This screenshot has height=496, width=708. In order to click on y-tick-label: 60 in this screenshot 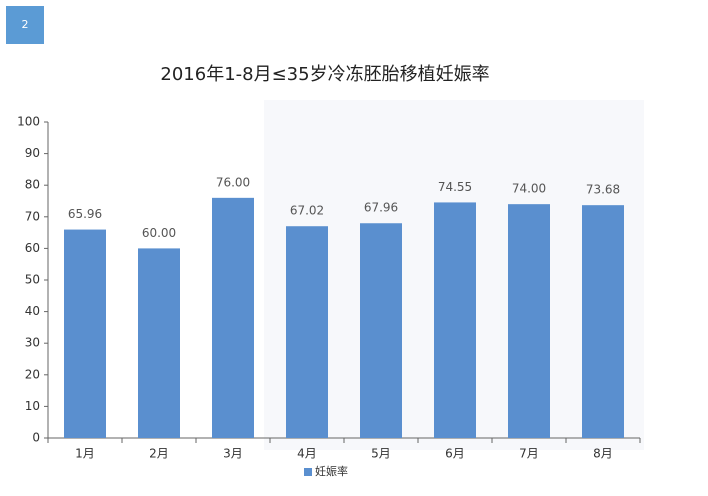, I will do `click(32, 248)`.